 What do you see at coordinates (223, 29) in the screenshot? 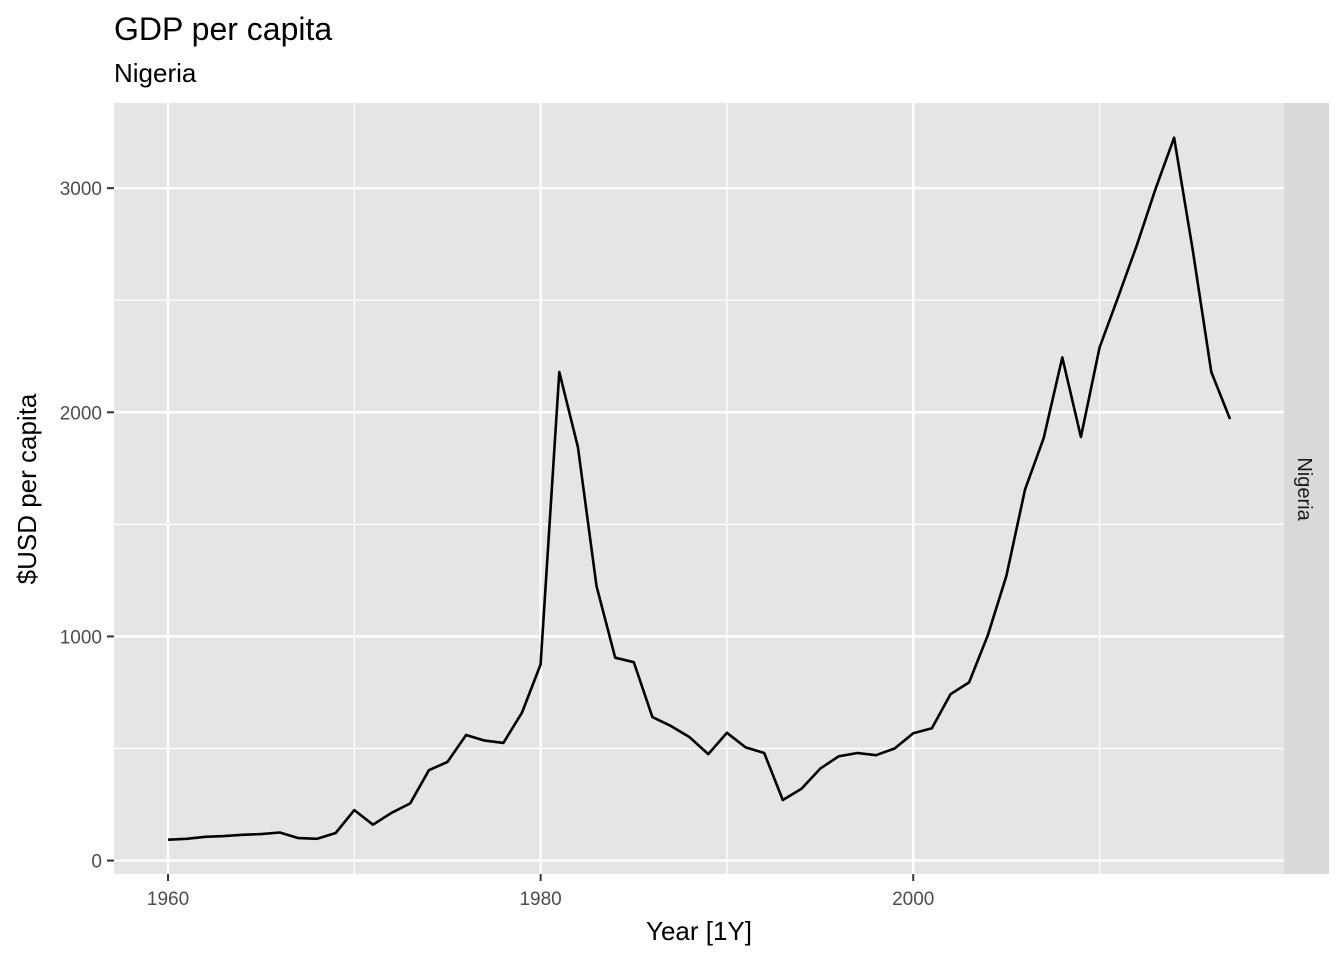
I see `chart-title: GDP per capita` at bounding box center [223, 29].